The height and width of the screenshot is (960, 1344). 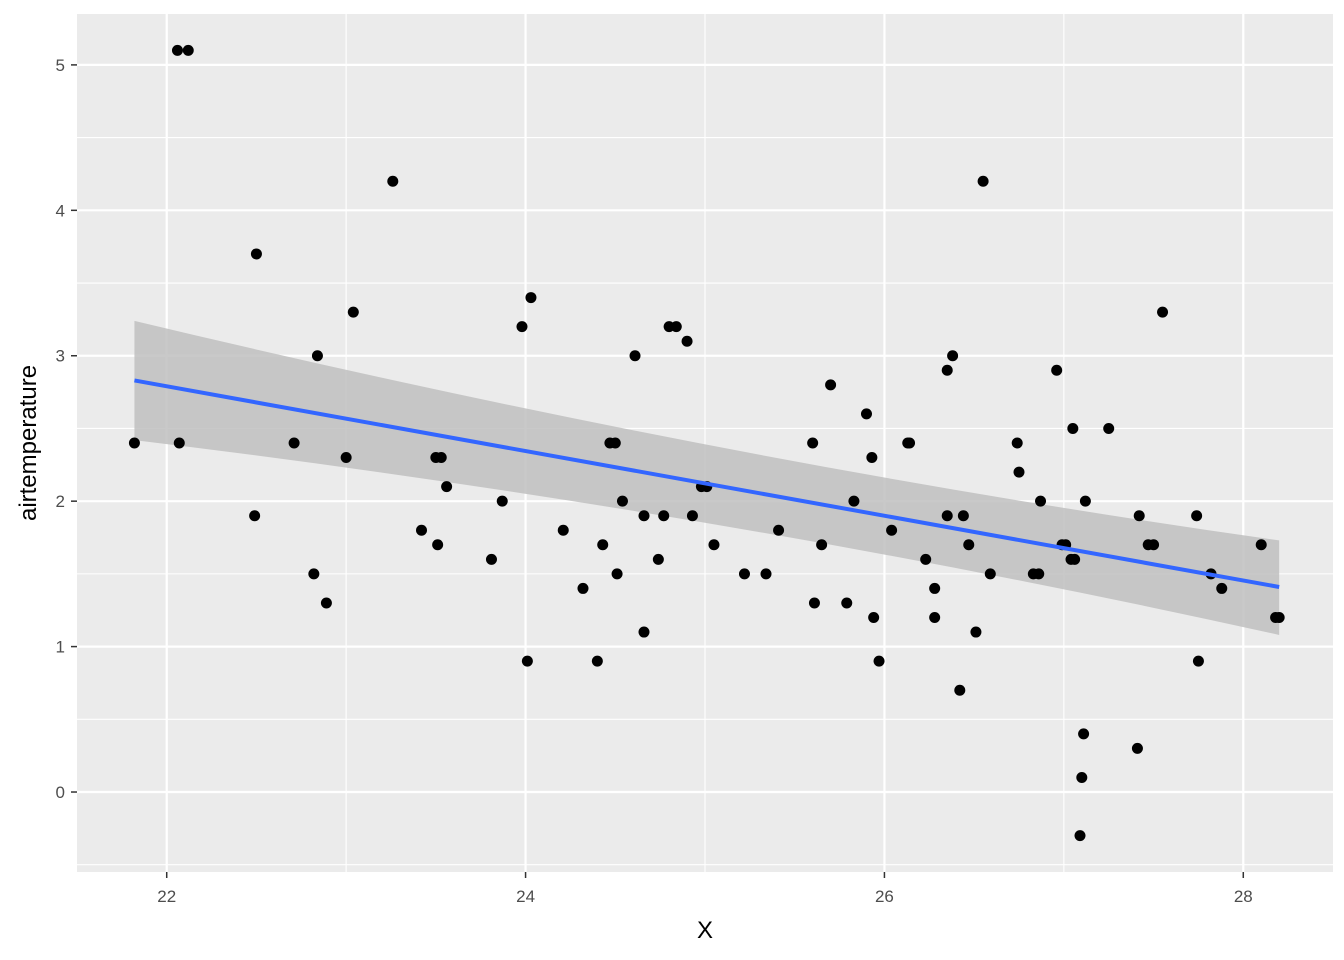 I want to click on x-axis-ticks: 22 24 26 28, so click(x=705, y=889).